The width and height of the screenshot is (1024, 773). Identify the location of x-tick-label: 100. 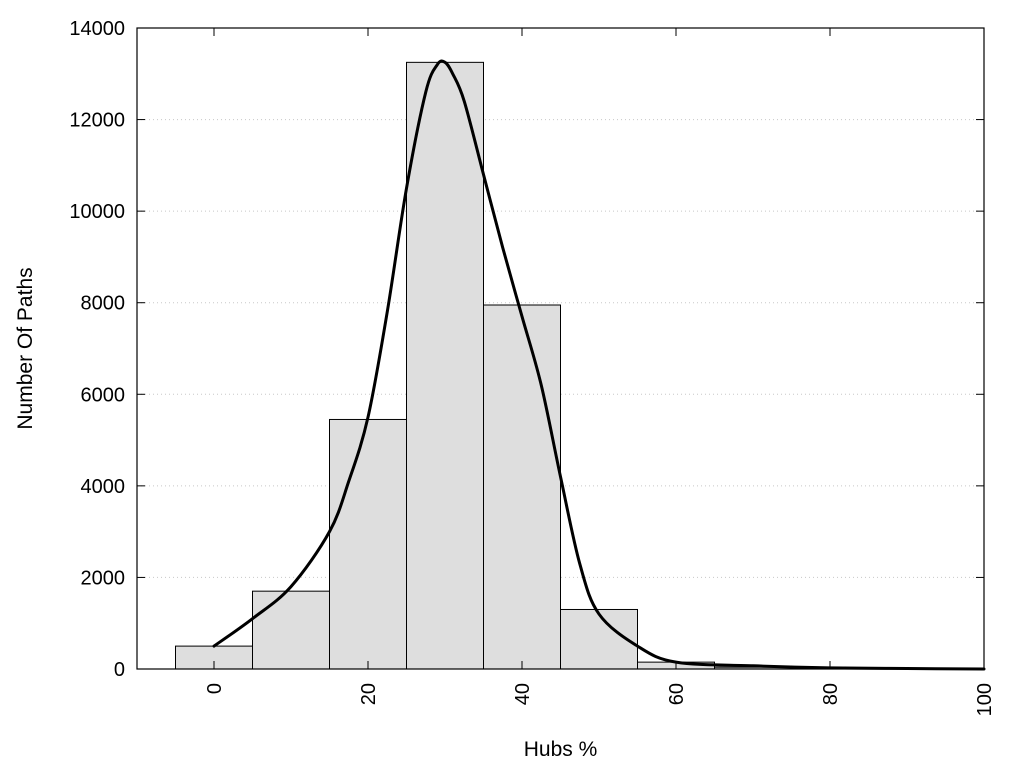
(985, 699).